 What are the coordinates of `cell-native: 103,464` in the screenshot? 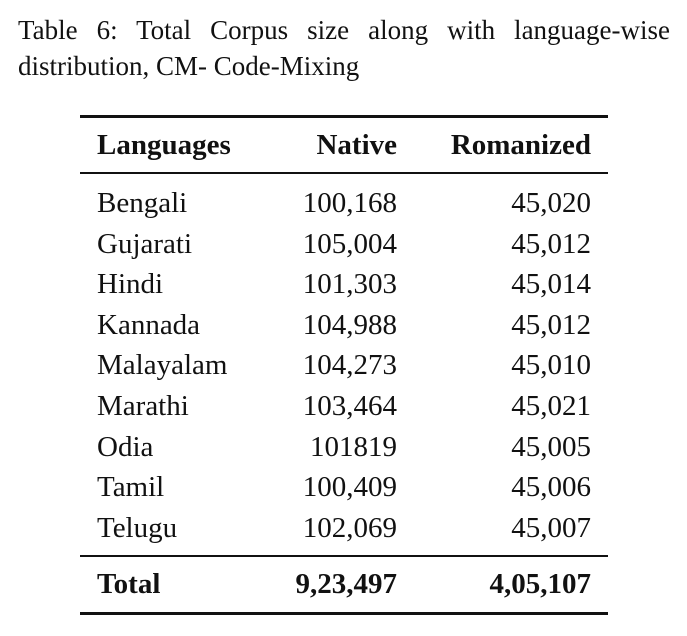 It's located at (349, 406).